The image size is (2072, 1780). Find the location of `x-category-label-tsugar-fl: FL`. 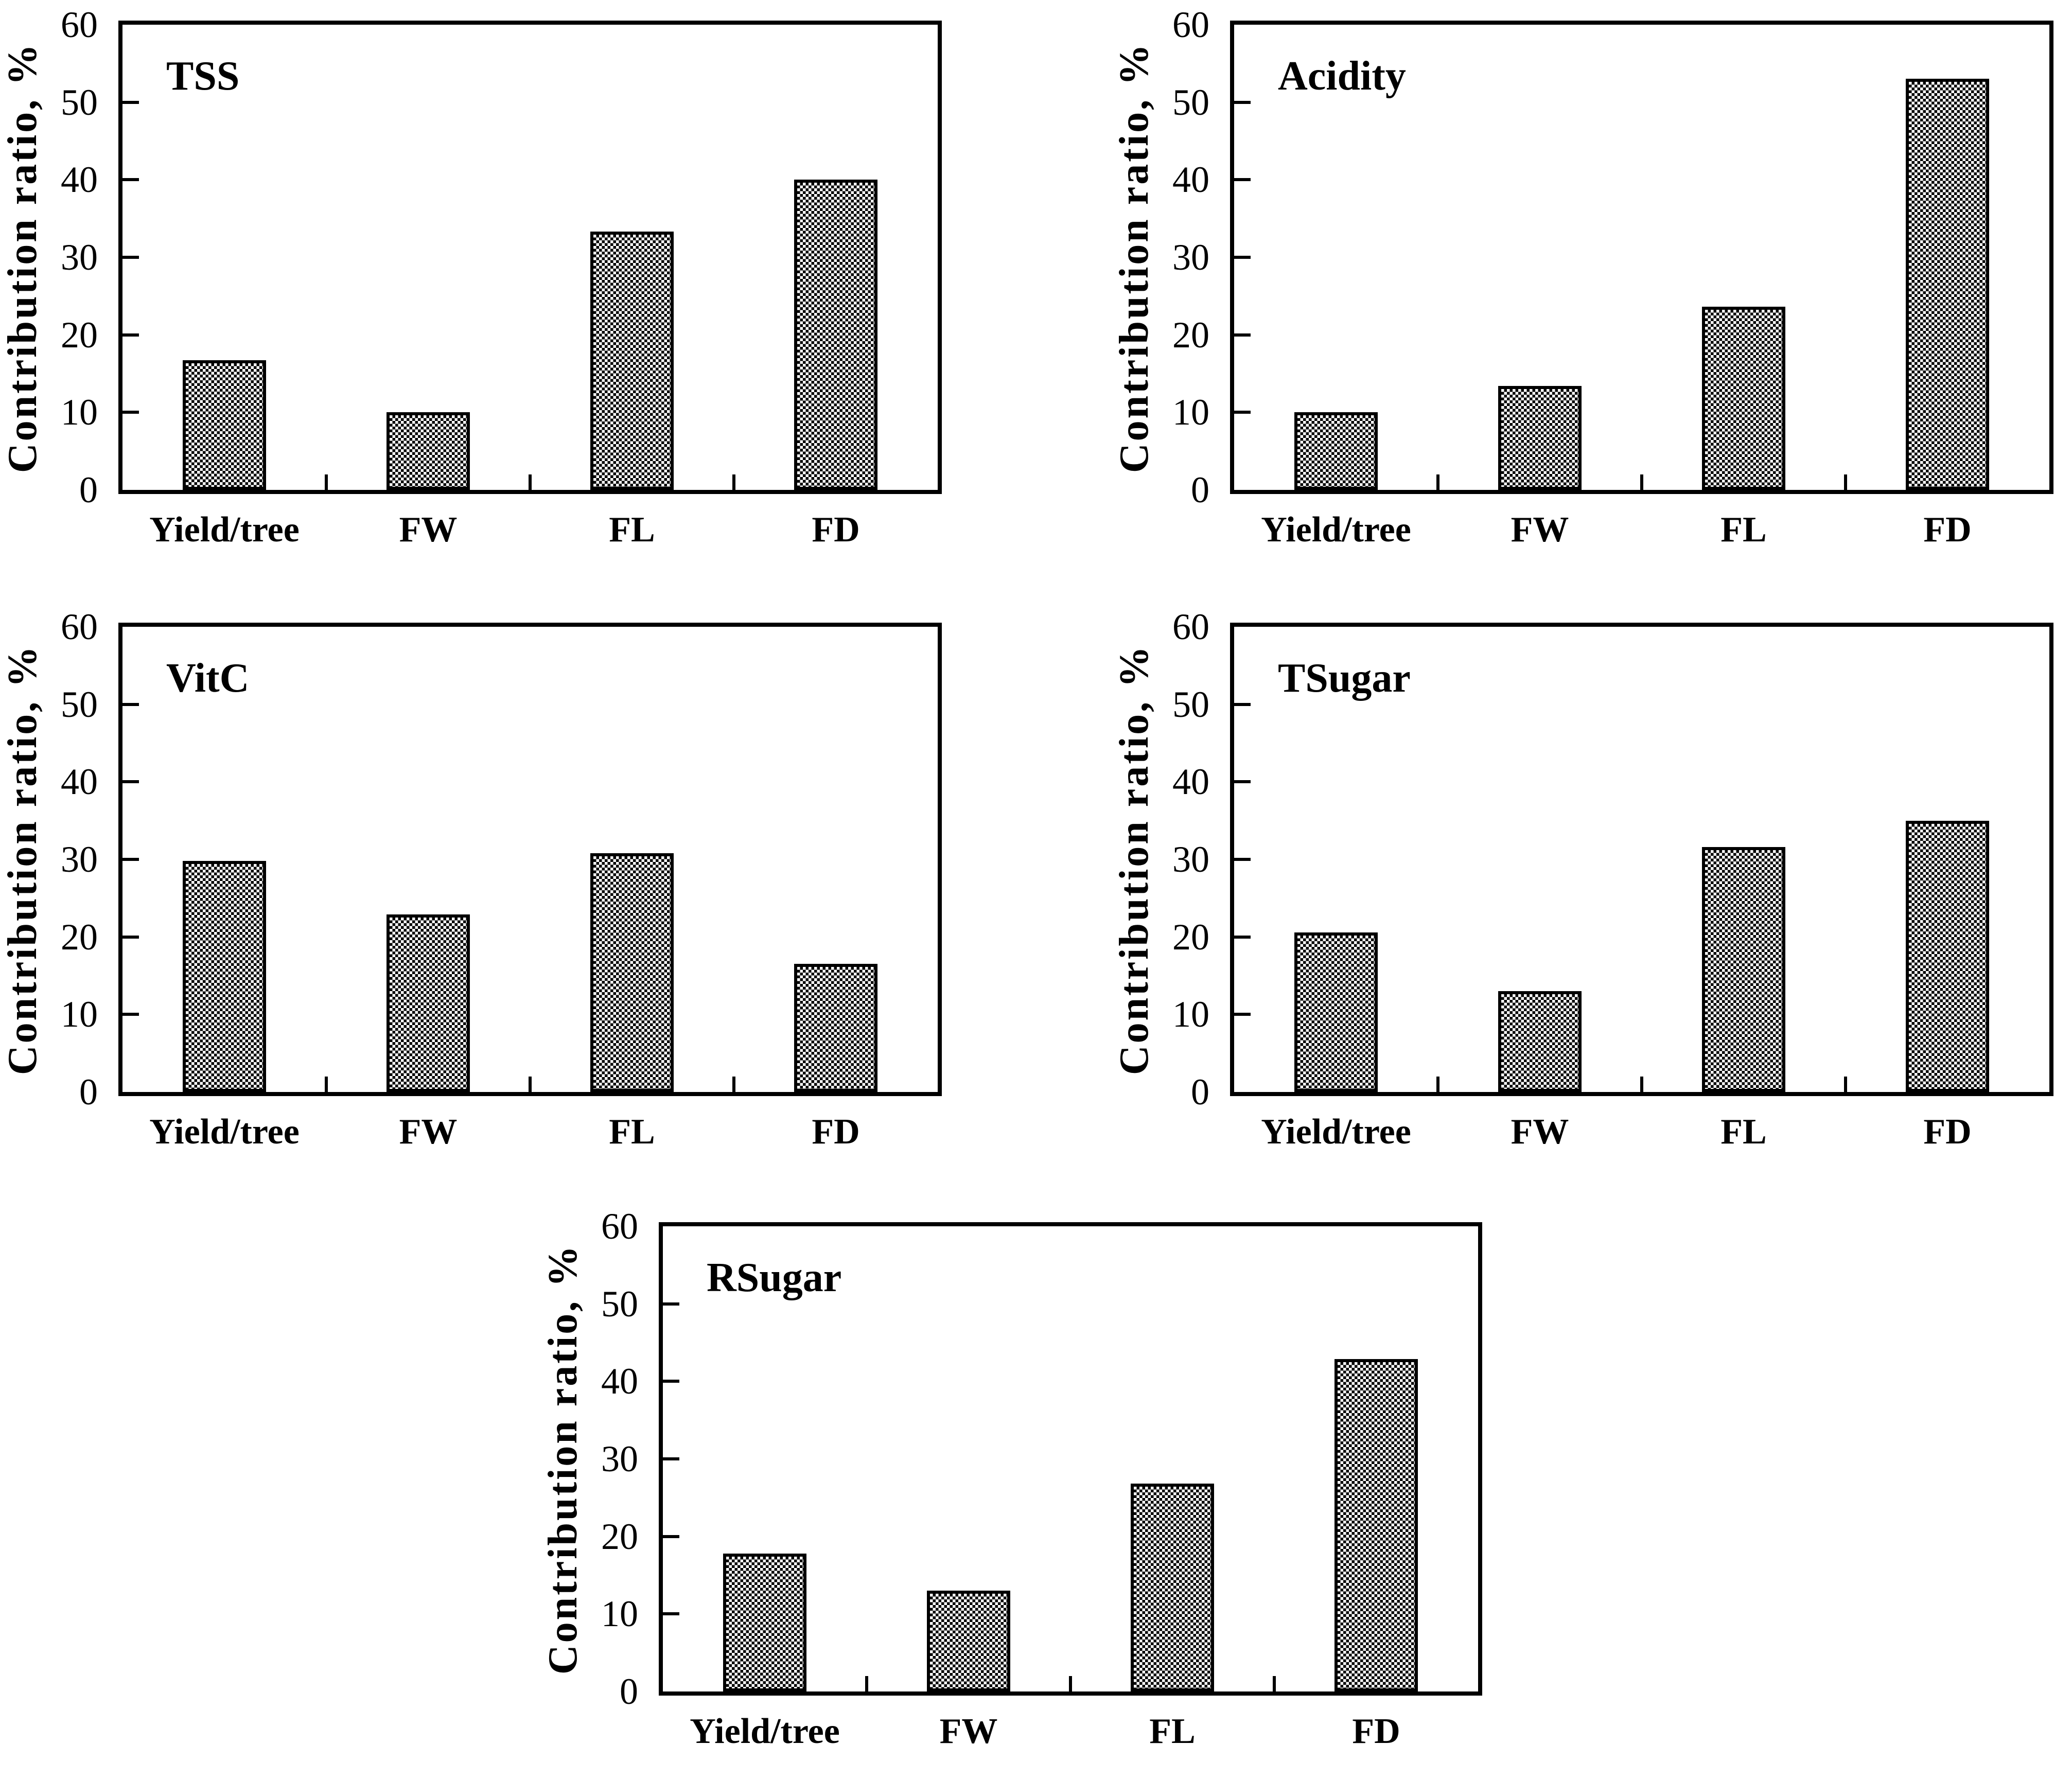

x-category-label-tsugar-fl: FL is located at coordinates (1743, 1132).